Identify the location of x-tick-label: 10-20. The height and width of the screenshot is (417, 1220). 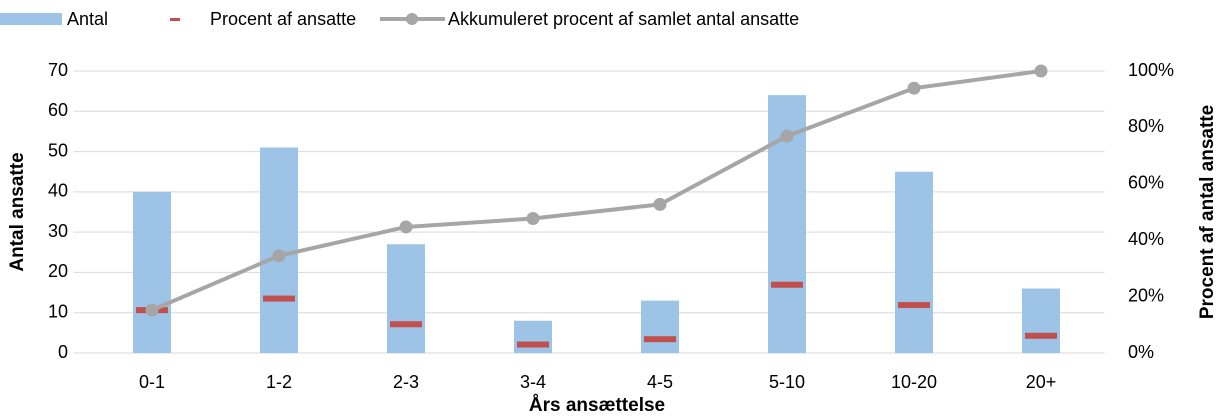
(914, 382).